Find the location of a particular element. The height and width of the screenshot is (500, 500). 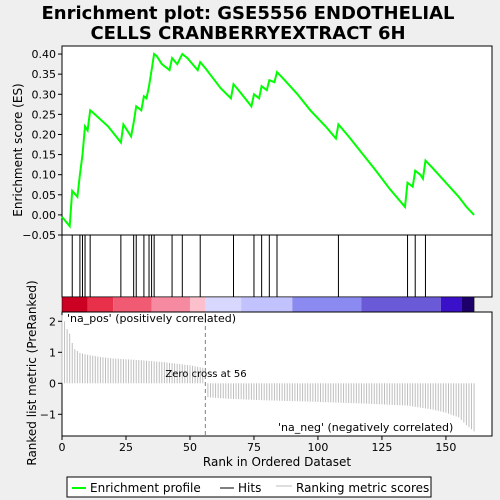

x-tick-label: 50 is located at coordinates (190, 447).